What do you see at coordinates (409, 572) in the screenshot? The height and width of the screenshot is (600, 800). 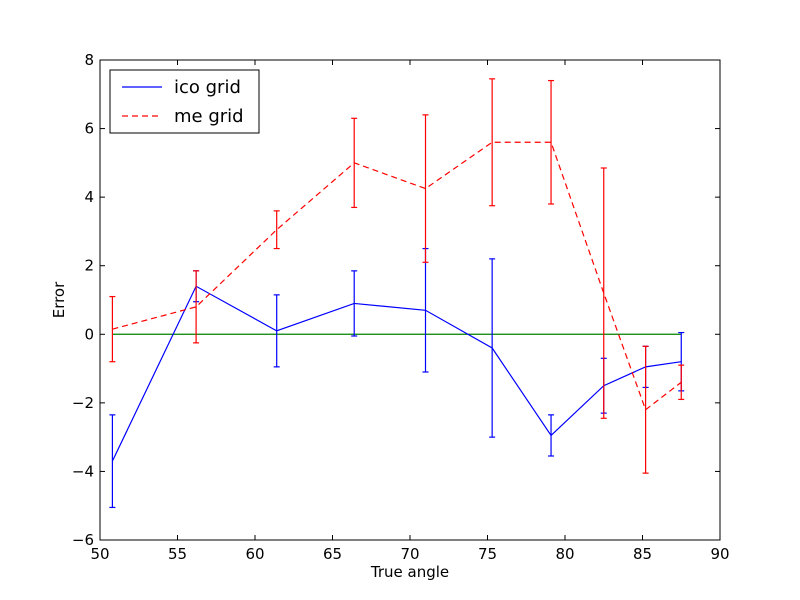 I see `x-axis-label: True angle` at bounding box center [409, 572].